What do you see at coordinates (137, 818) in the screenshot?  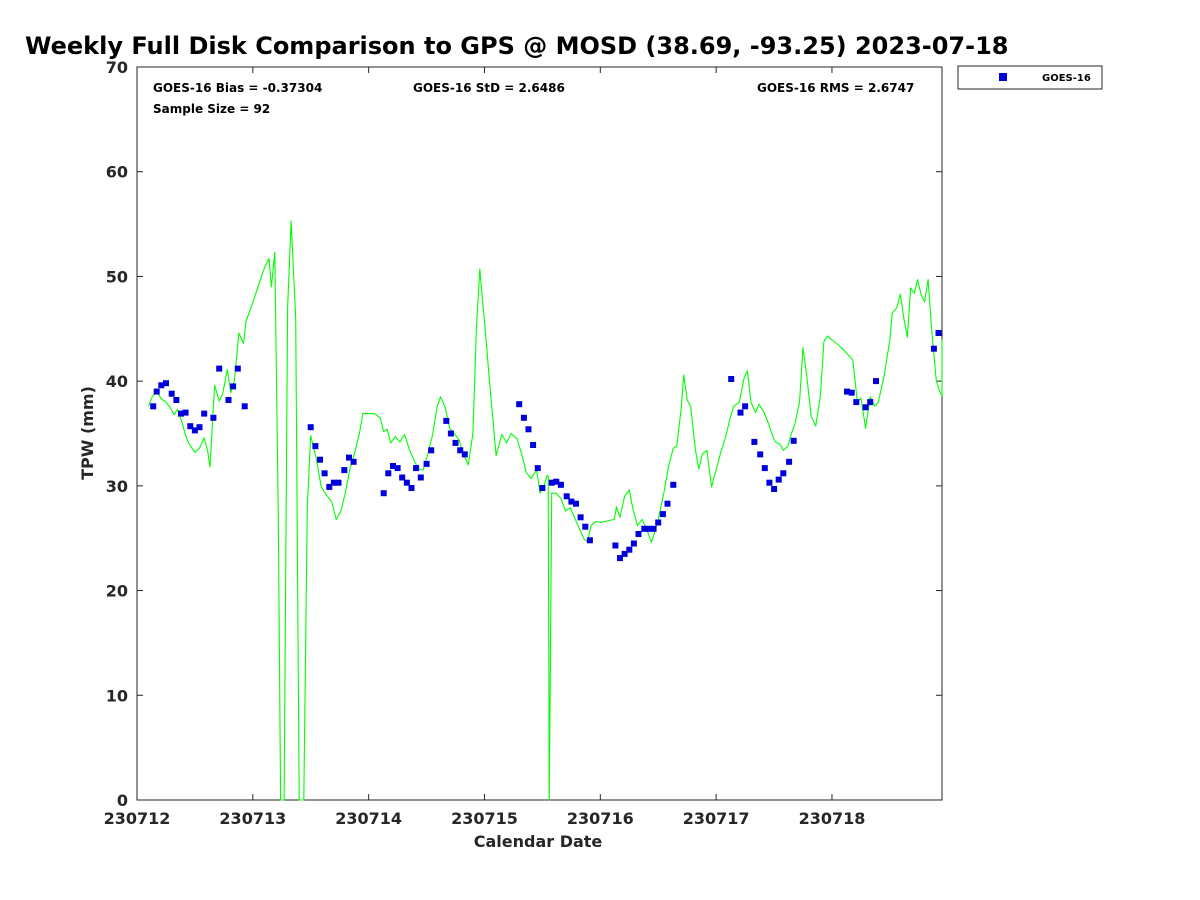 I see `x-tick-label: 230712` at bounding box center [137, 818].